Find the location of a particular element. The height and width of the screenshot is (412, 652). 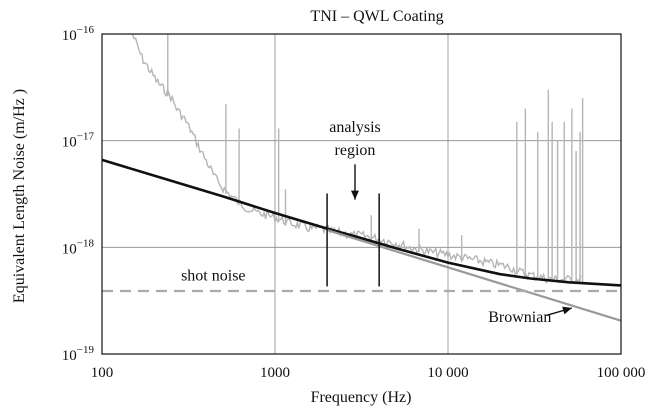

brownian-noise-line is located at coordinates (474, 275).